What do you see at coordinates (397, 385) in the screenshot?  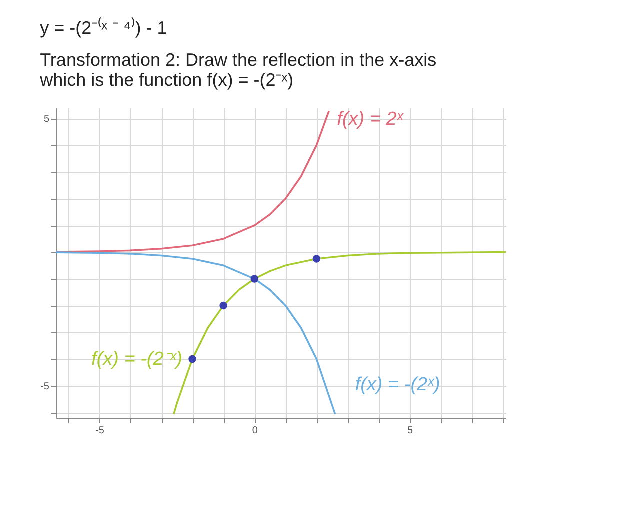 I see `series-label: f(x) = -(2ˣ)` at bounding box center [397, 385].